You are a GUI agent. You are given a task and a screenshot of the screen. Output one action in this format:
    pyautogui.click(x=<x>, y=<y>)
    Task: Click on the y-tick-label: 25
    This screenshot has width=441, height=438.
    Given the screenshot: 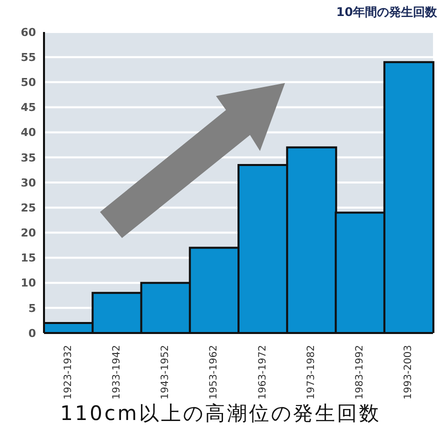 What is the action you would take?
    pyautogui.click(x=28, y=207)
    